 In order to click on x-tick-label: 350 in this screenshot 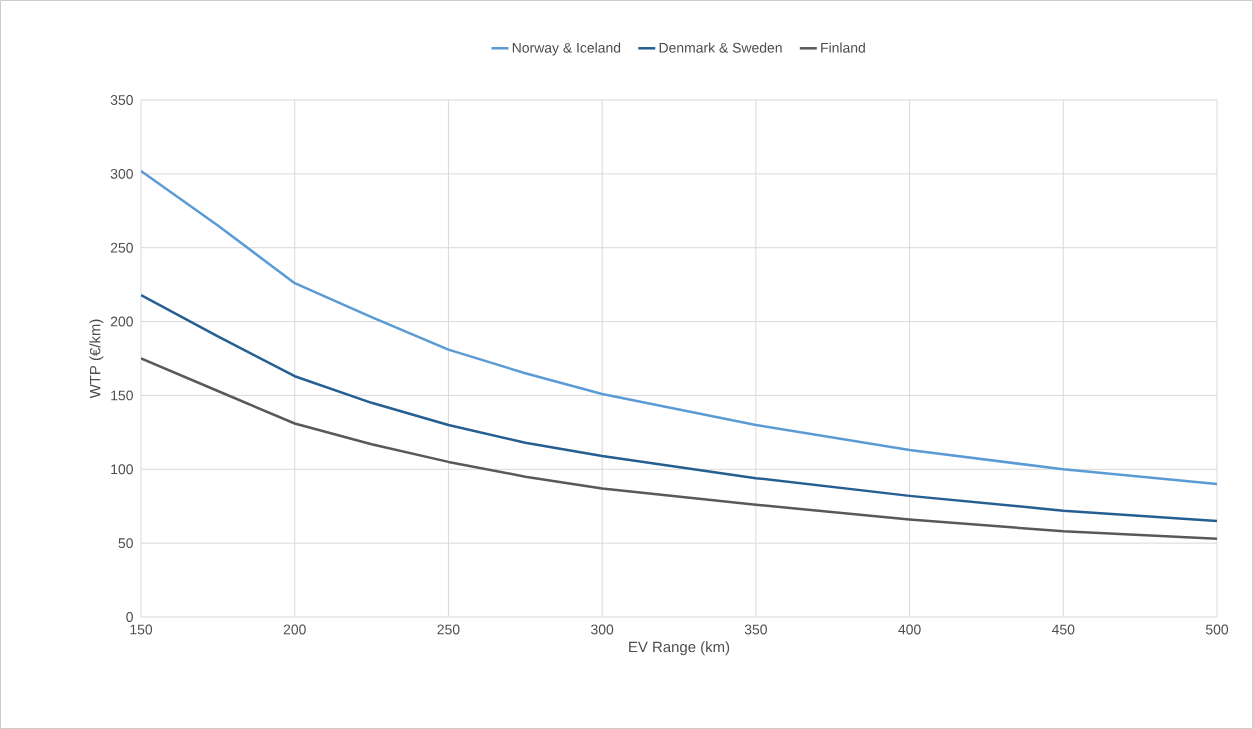, I will do `click(755, 629)`.